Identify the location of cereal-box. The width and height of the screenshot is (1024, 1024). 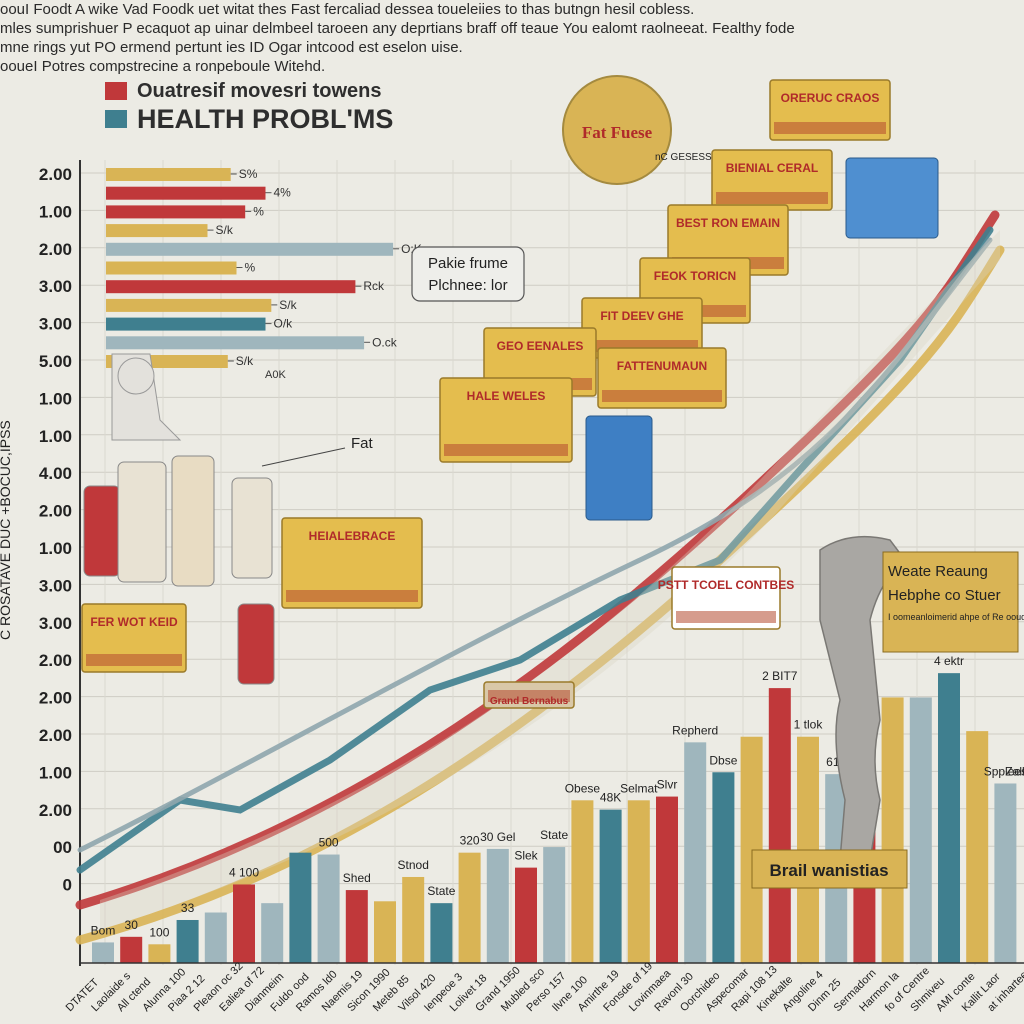
(892, 198).